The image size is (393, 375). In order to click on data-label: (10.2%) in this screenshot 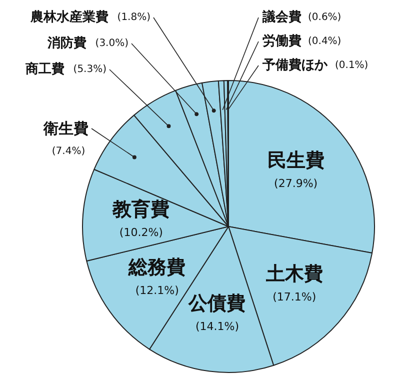, I will do `click(141, 232)`.